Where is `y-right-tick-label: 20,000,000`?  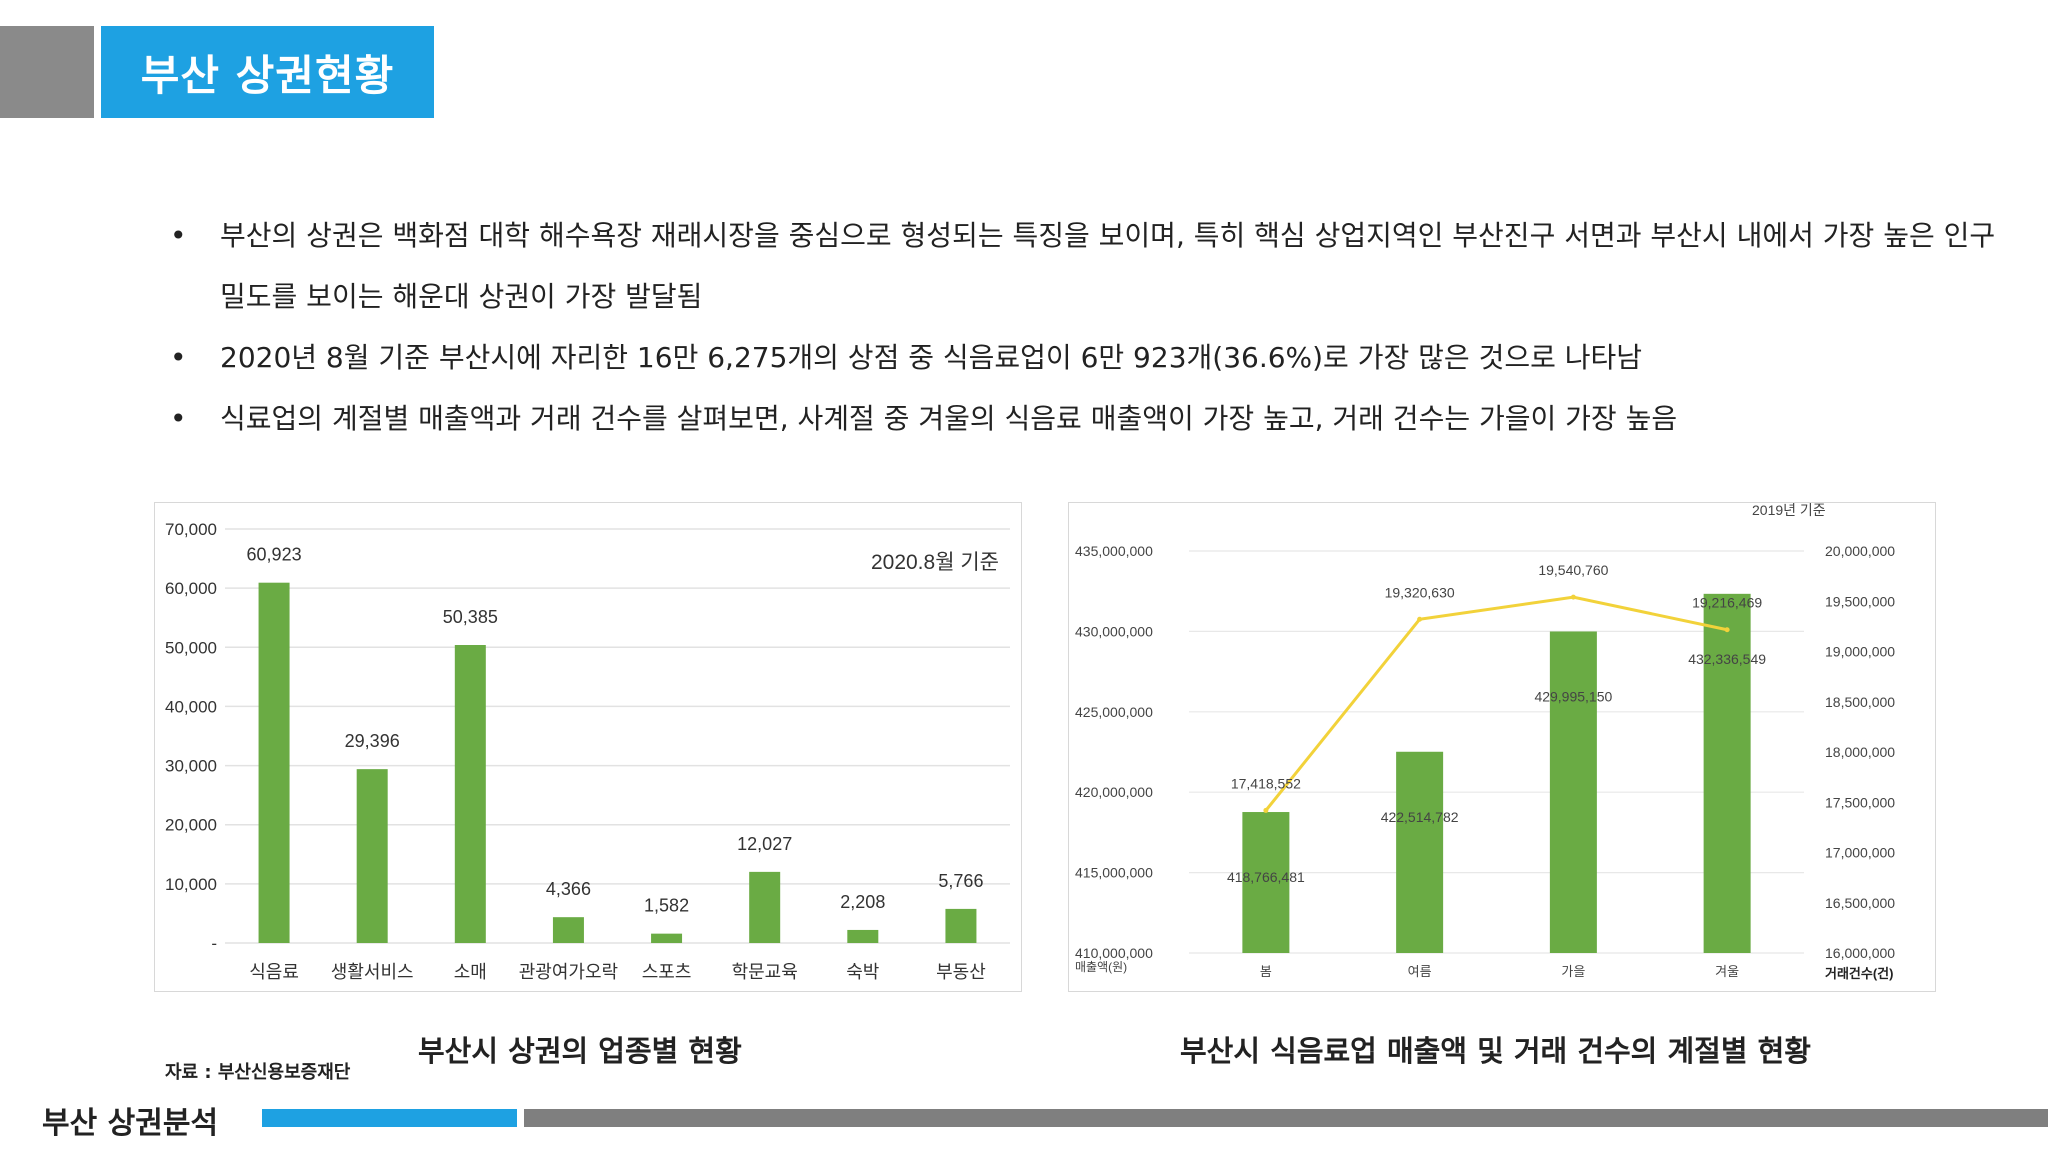 y-right-tick-label: 20,000,000 is located at coordinates (1860, 551).